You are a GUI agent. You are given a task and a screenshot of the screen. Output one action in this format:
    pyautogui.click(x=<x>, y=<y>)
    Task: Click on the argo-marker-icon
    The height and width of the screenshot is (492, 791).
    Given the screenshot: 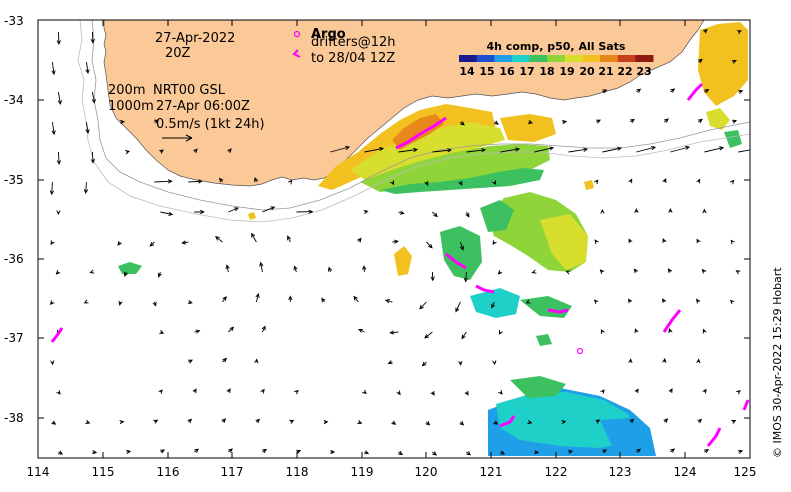 What is the action you would take?
    pyautogui.click(x=297, y=34)
    